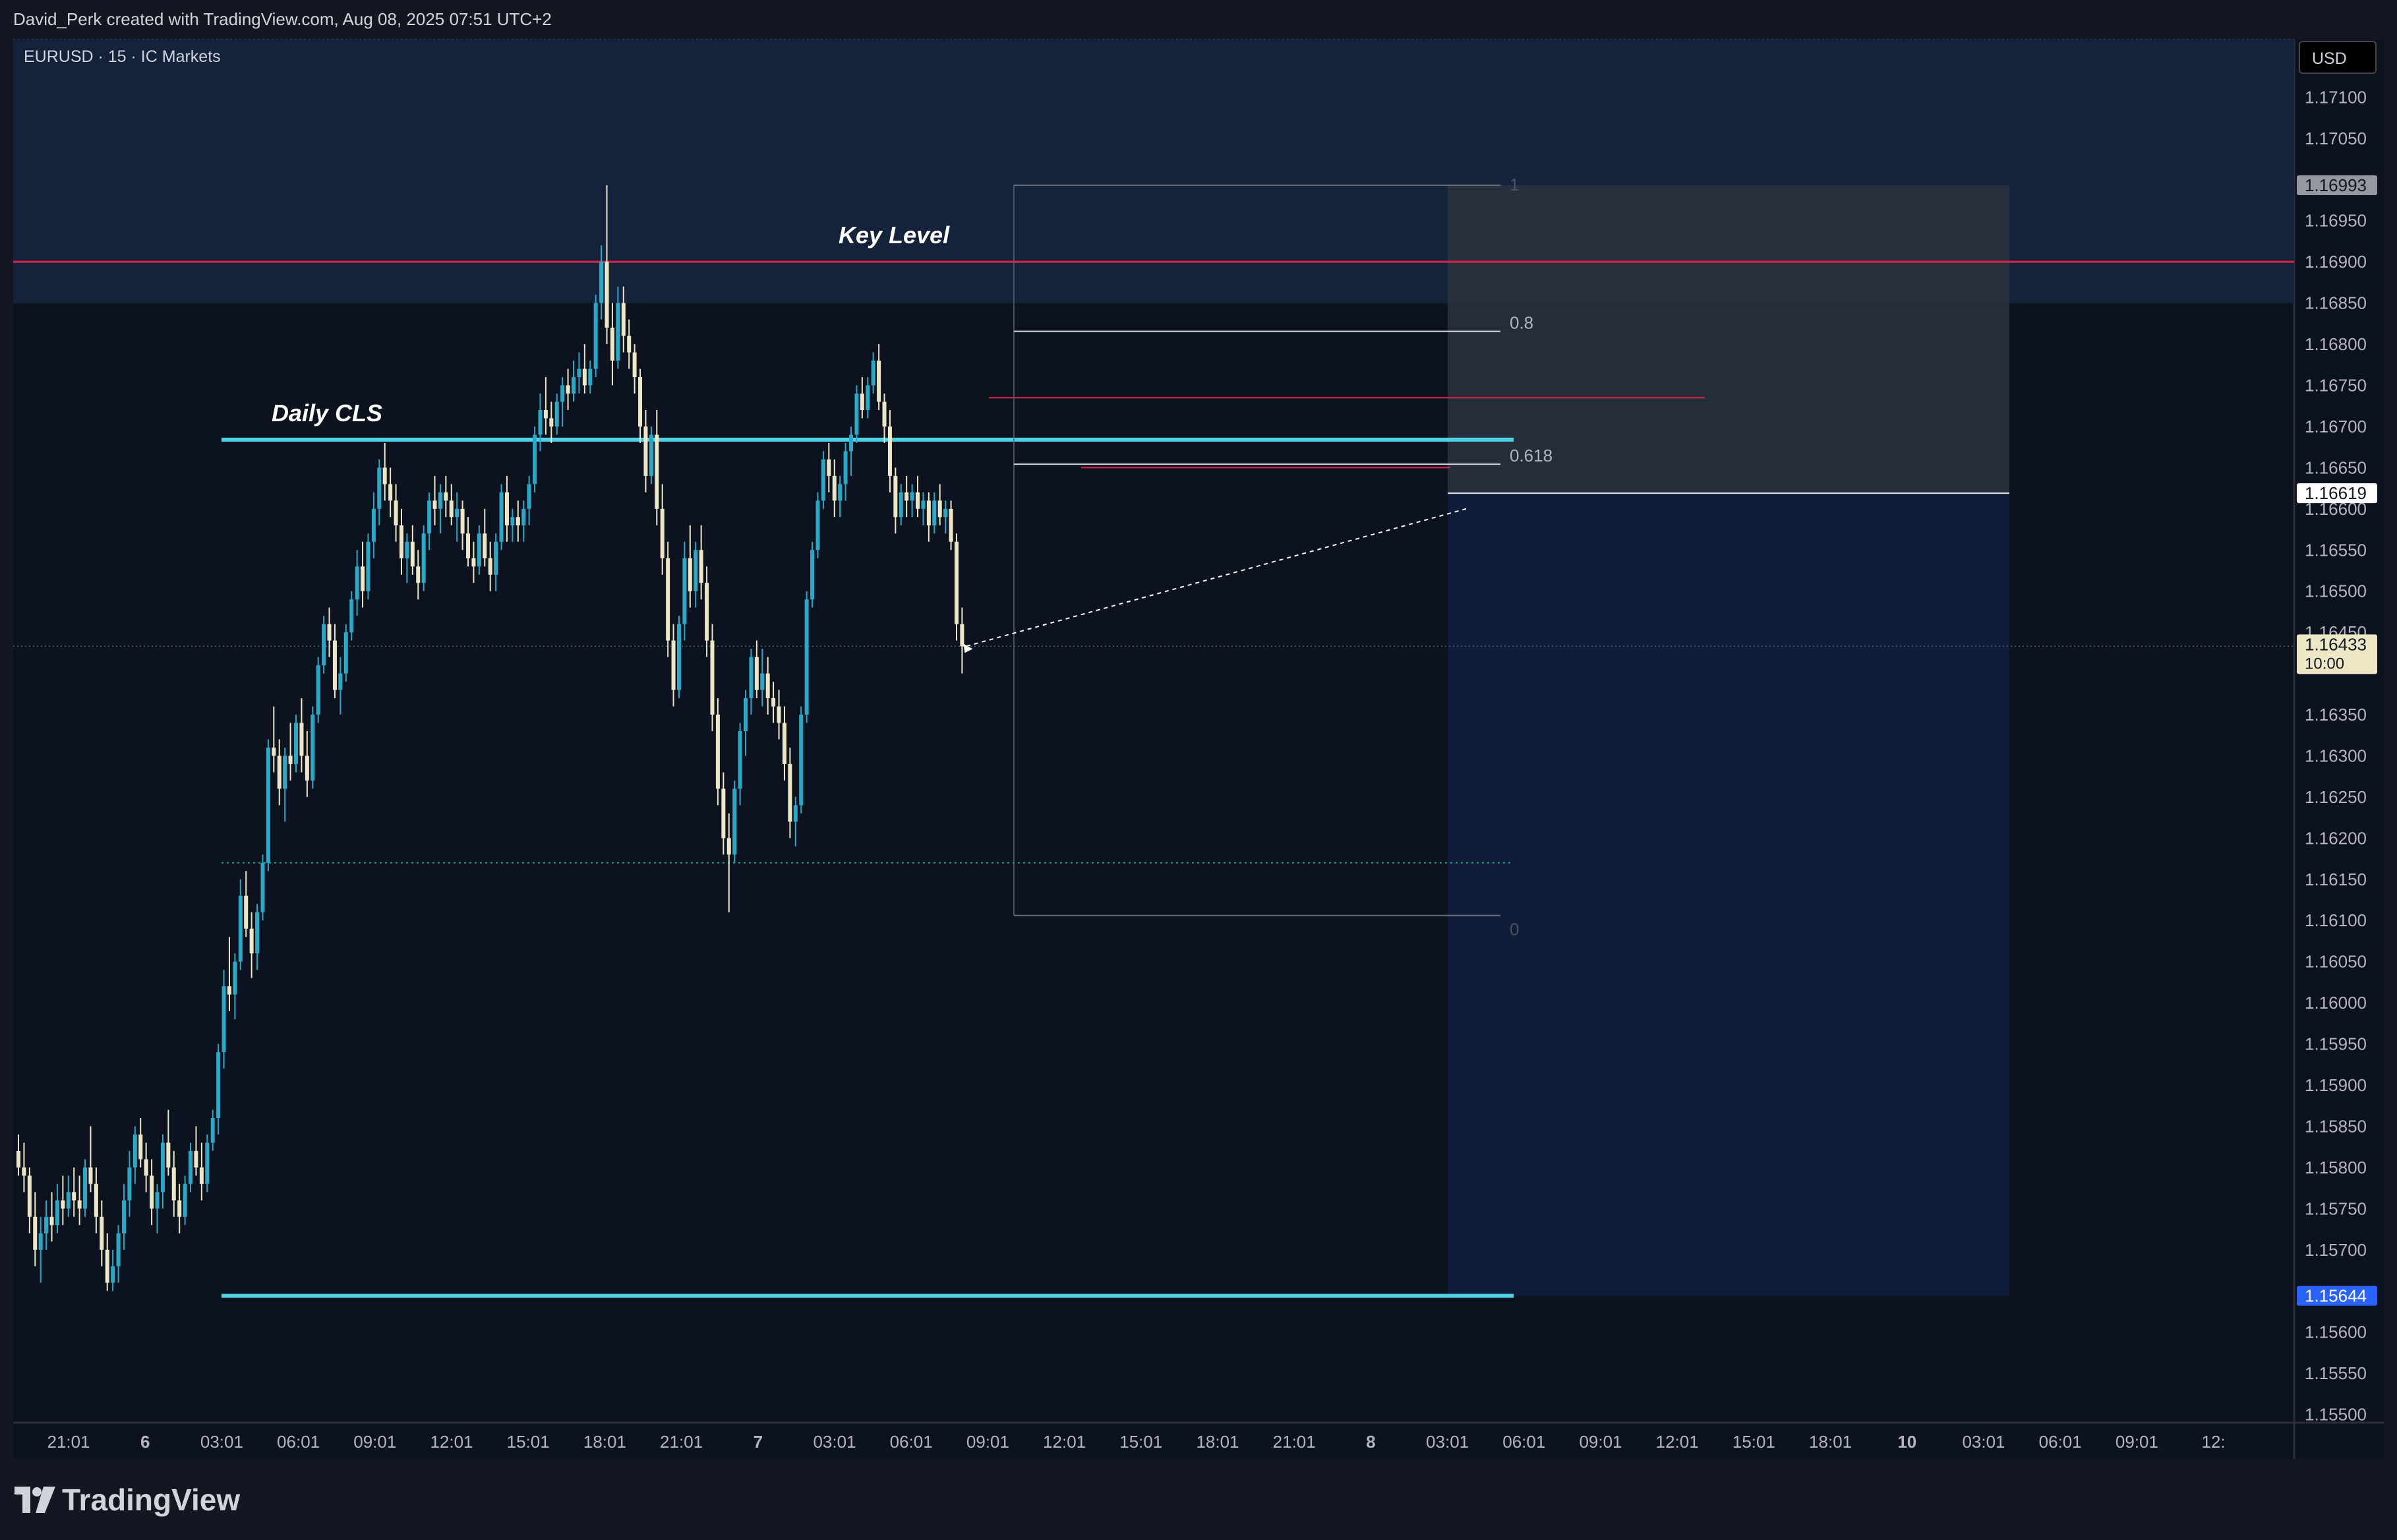  What do you see at coordinates (2336, 1085) in the screenshot?
I see `price-axis-tick: 1.15900` at bounding box center [2336, 1085].